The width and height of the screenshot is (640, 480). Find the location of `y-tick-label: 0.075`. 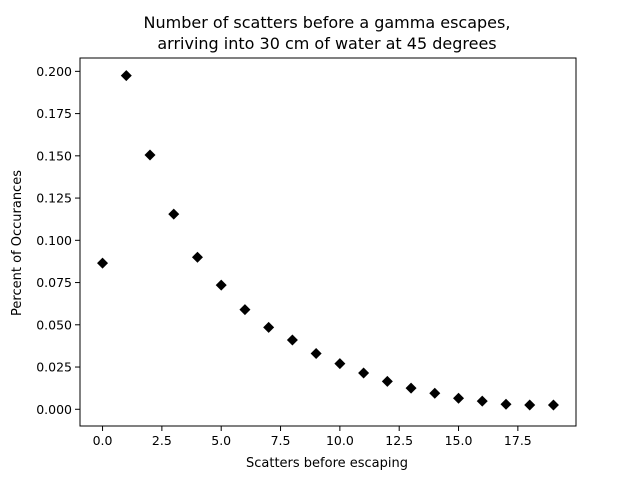

y-tick-label: 0.075 is located at coordinates (54, 282).